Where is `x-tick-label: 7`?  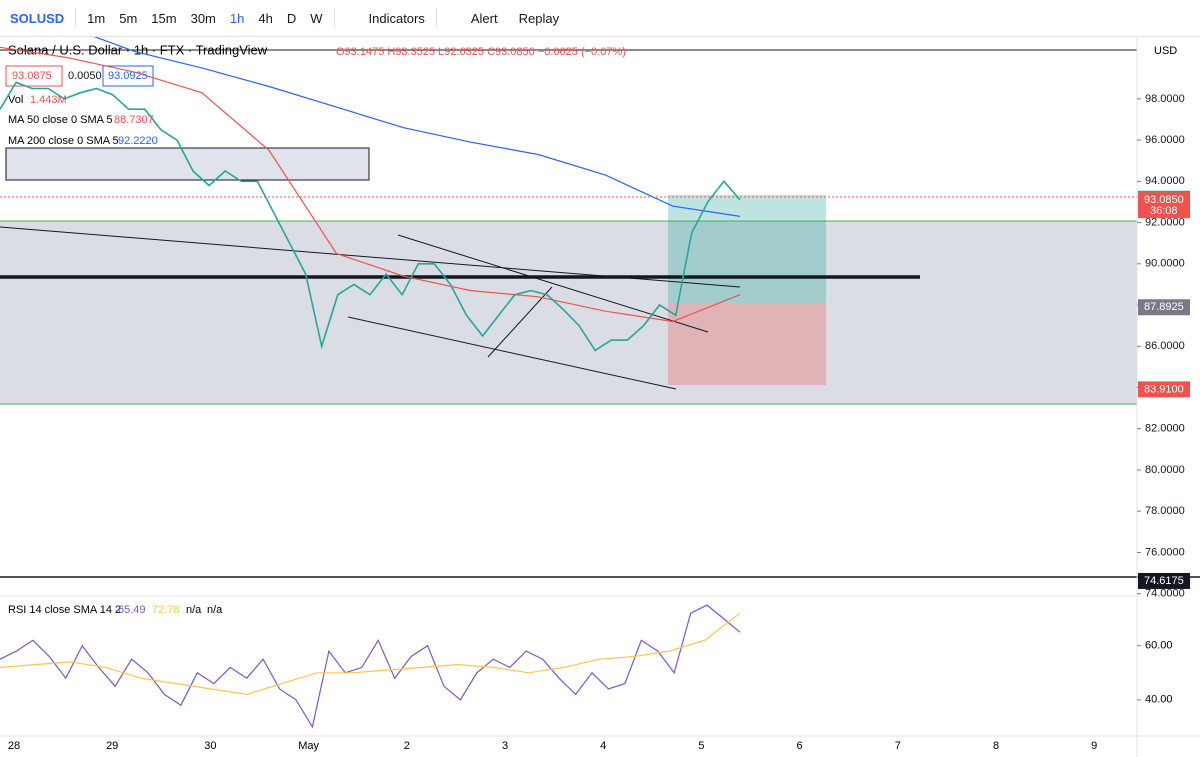
x-tick-label: 7 is located at coordinates (898, 746).